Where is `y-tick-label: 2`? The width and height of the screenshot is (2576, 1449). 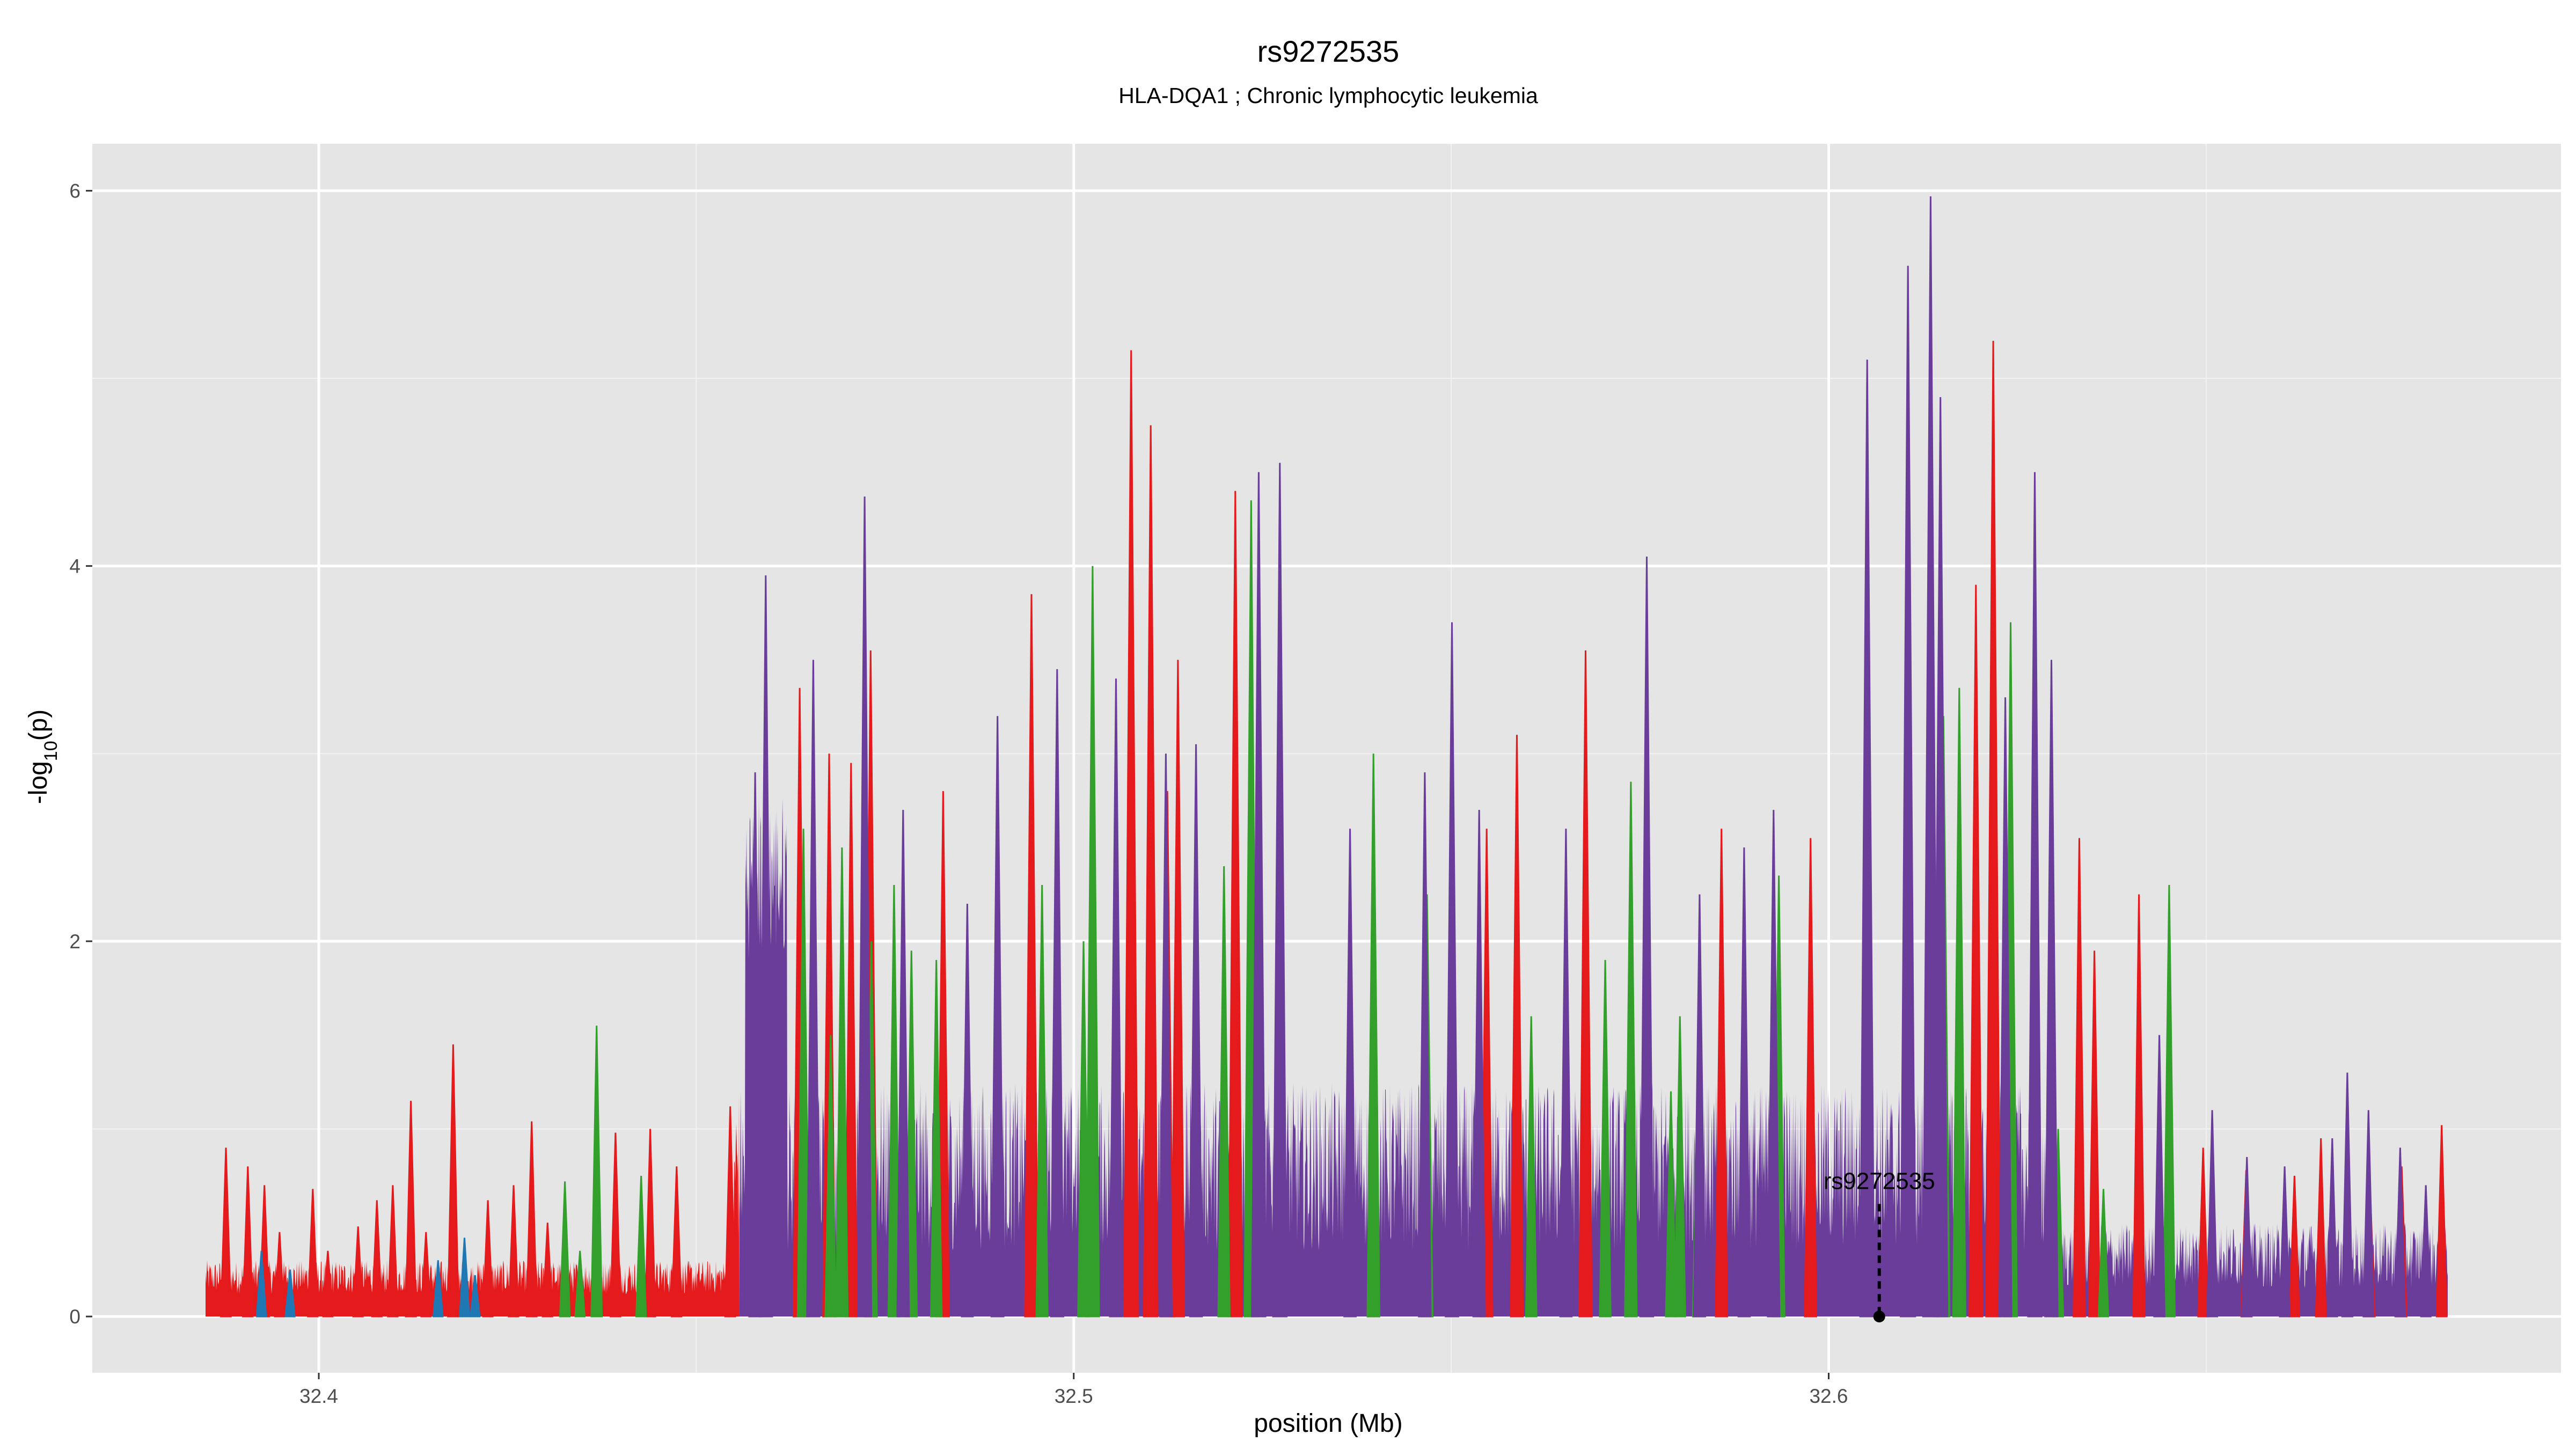 y-tick-label: 2 is located at coordinates (74, 942).